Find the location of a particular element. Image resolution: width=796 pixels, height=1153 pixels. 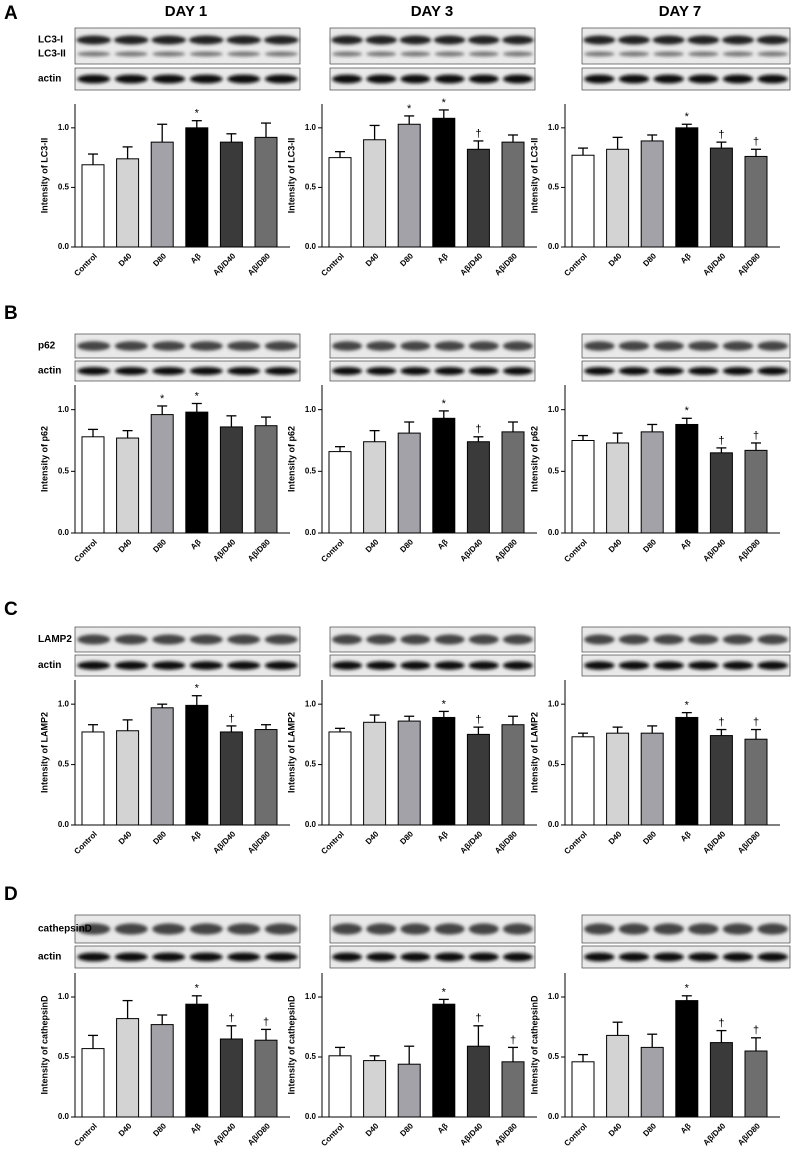

blot-label: p62 is located at coordinates (47, 346).